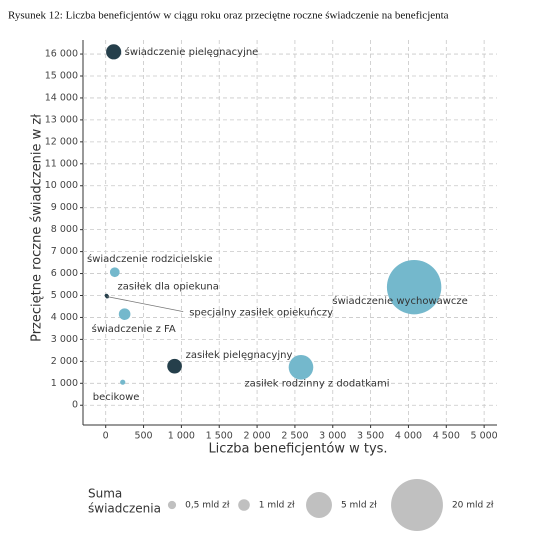  Describe the element at coordinates (332, 436) in the screenshot. I see `x-tick-label: 3 000` at that location.